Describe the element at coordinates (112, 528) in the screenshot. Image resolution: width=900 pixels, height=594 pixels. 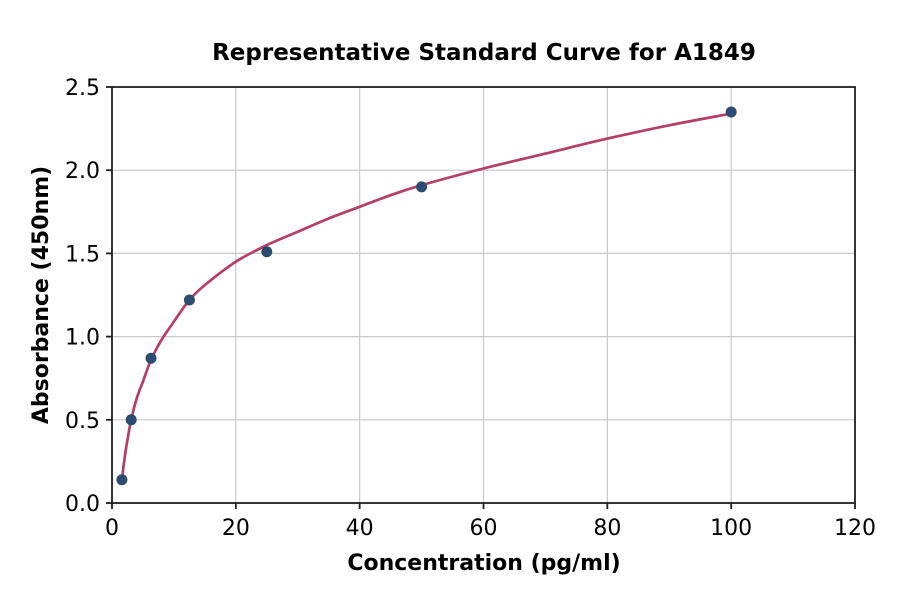
I see `x-tick-label: 0` at that location.